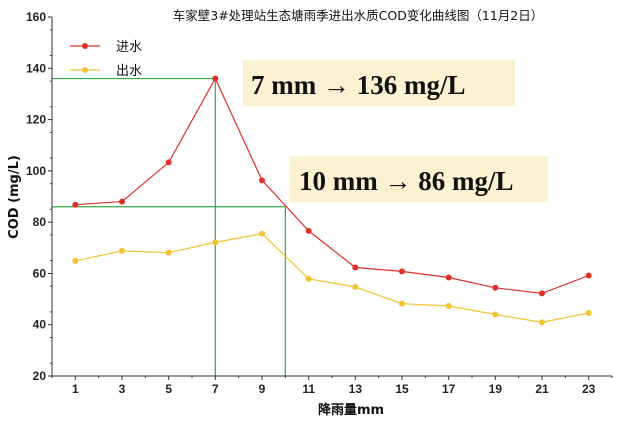  Describe the element at coordinates (449, 389) in the screenshot. I see `x-tick-label: 17` at that location.